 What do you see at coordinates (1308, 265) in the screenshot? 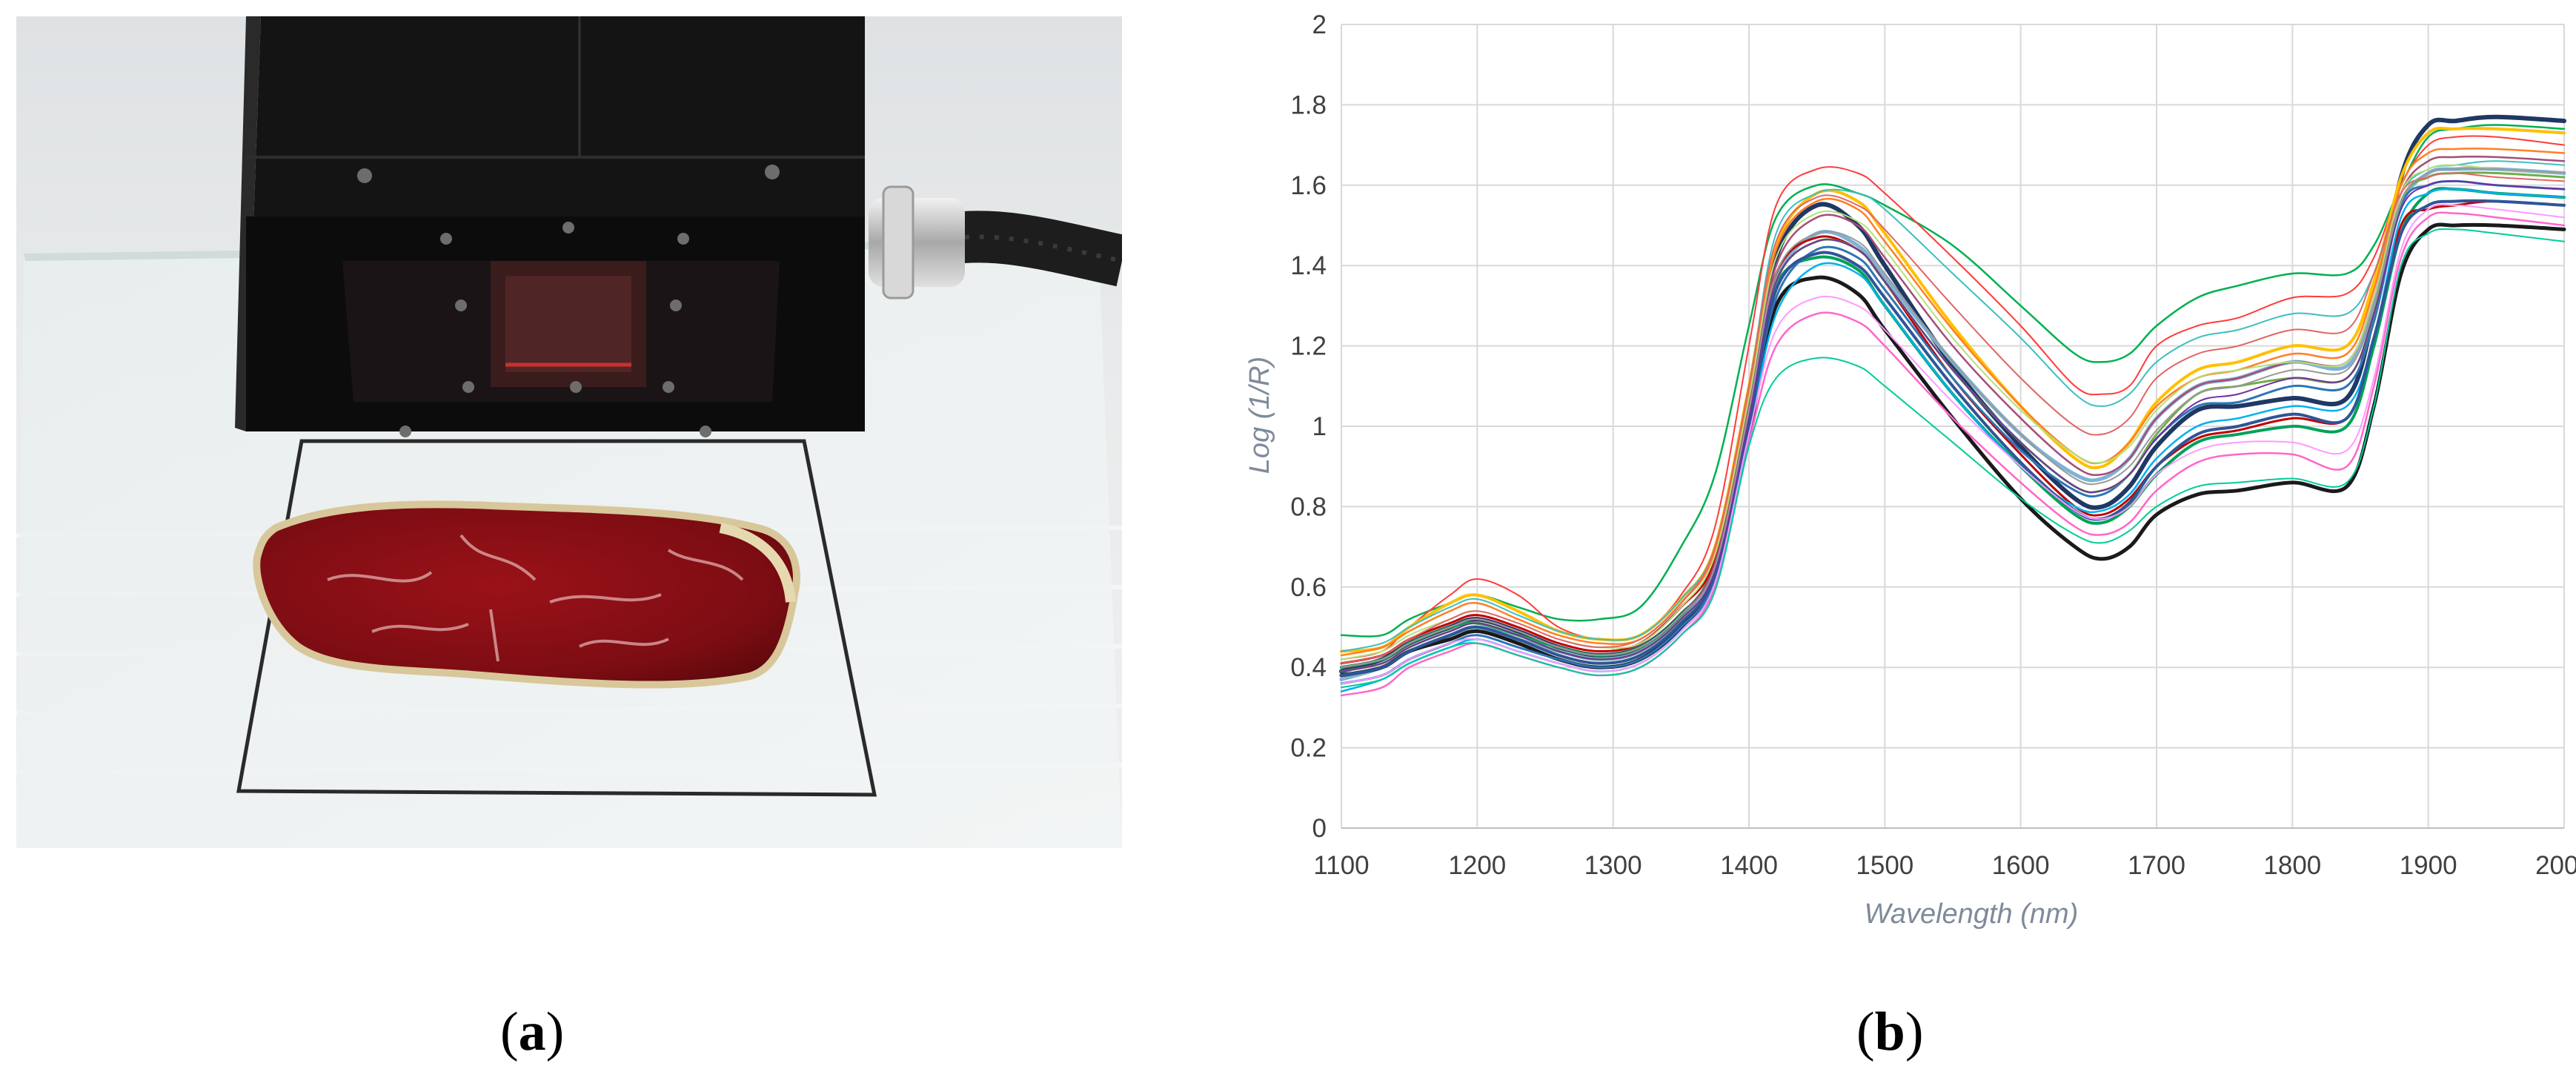
I see `y-tick-label: 1.4` at bounding box center [1308, 265].